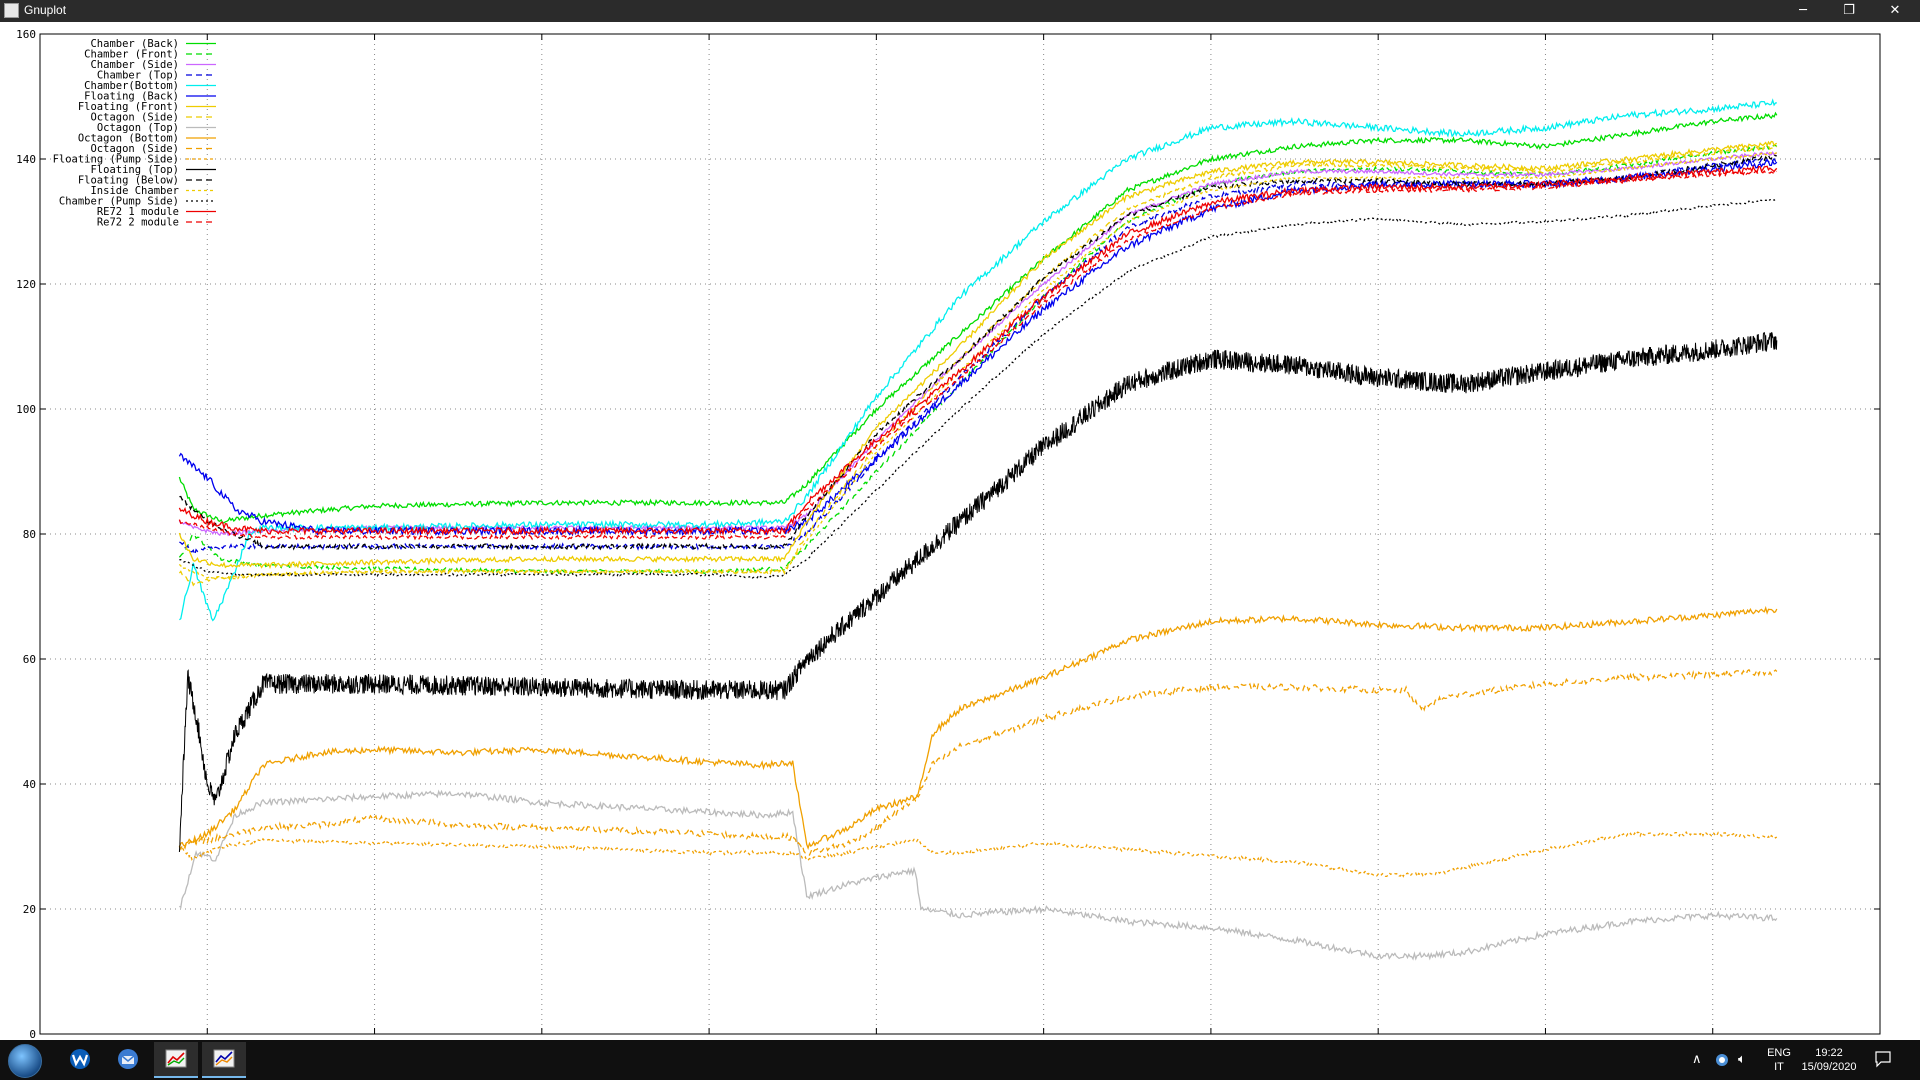 This screenshot has width=1920, height=1092. I want to click on y-tick-label: 20, so click(29, 909).